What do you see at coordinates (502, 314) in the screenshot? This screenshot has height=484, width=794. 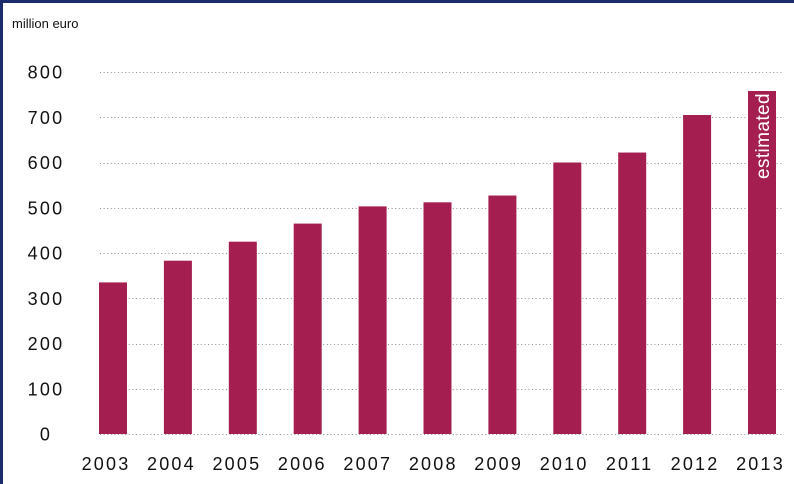 I see `bar-2009` at bounding box center [502, 314].